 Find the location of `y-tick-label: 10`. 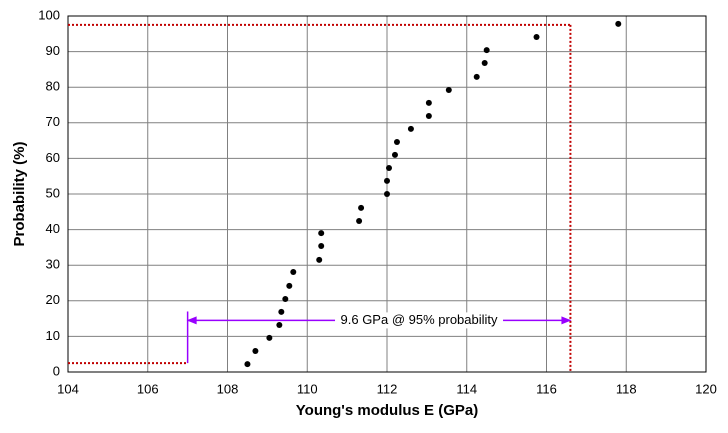

y-tick-label: 10 is located at coordinates (53, 335).